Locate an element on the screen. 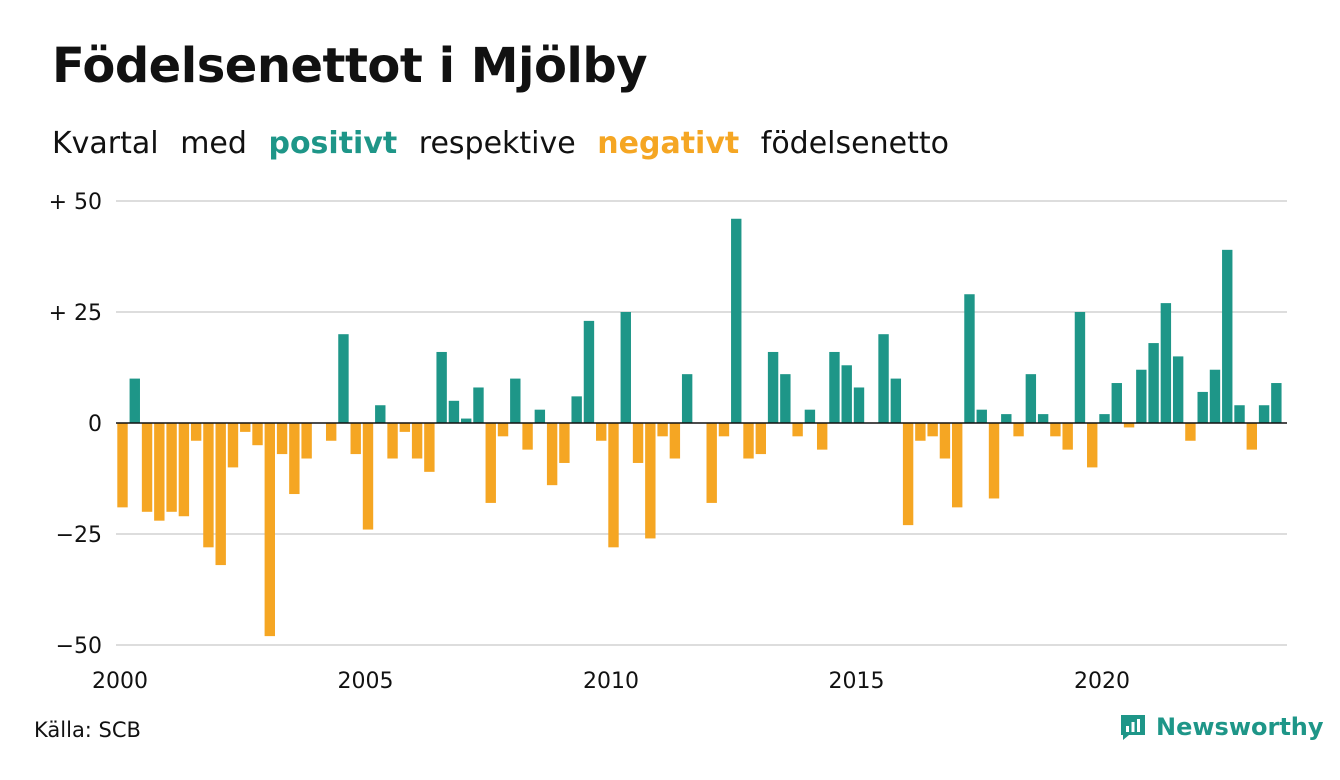  brand-logo: Newsworthy is located at coordinates (1221, 727).